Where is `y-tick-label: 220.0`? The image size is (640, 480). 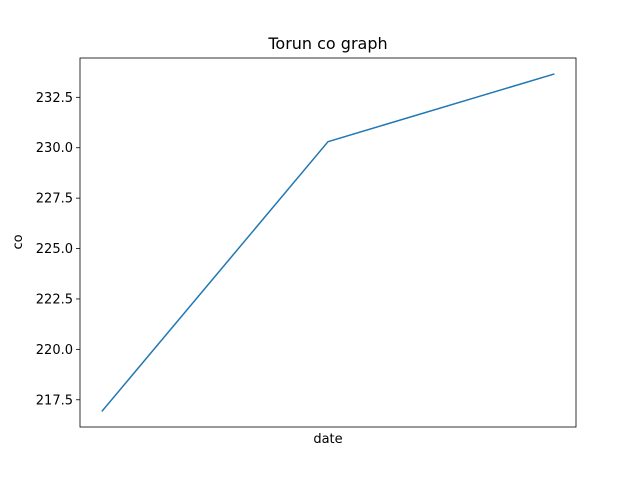 y-tick-label: 220.0 is located at coordinates (54, 350).